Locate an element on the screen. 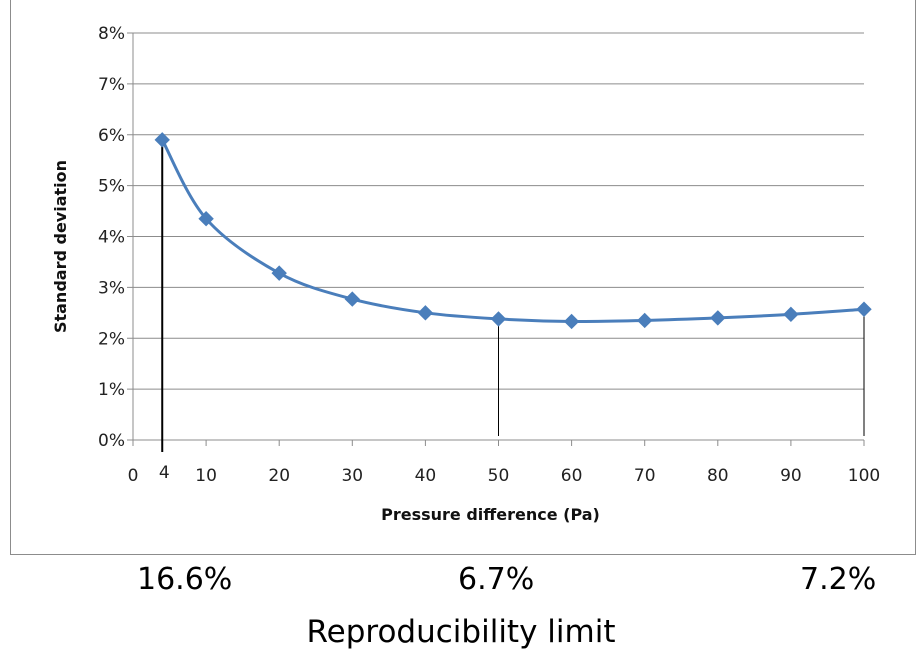 Image resolution: width=922 pixels, height=658 pixels. y-tick-label-4: 4% is located at coordinates (111, 238).